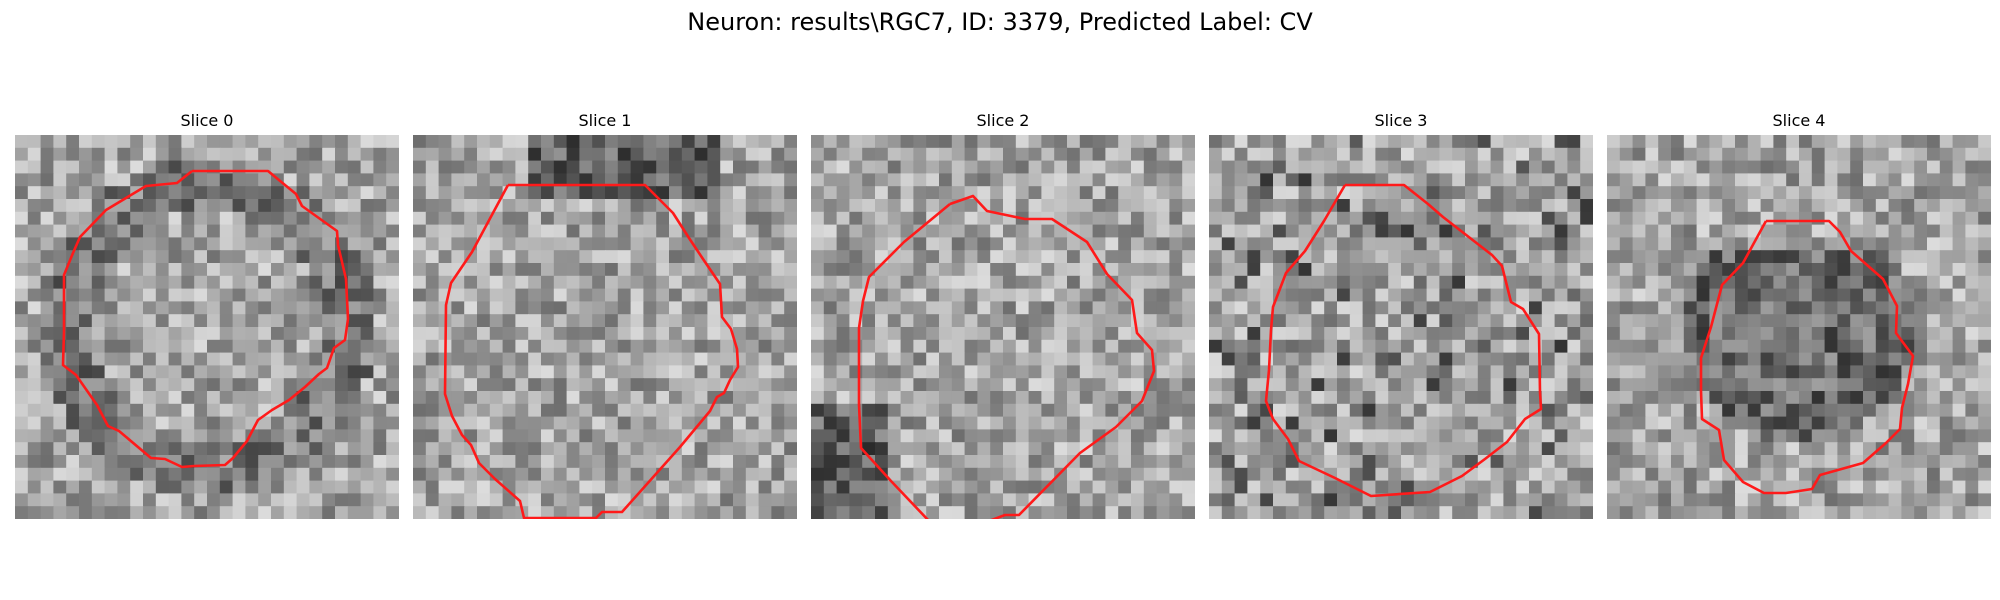  I want to click on slice-panel-4: Slice 4, so click(1799, 314).